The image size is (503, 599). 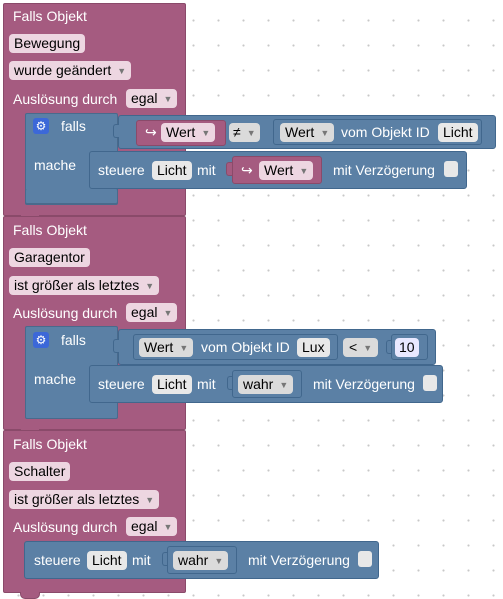 What do you see at coordinates (353, 347) in the screenshot?
I see `operator-value: <` at bounding box center [353, 347].